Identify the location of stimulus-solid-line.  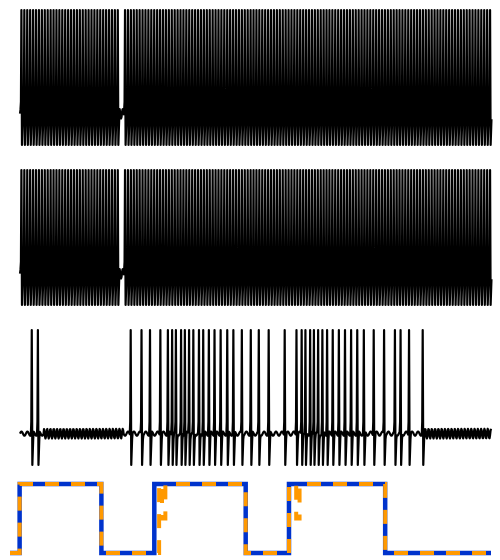
(250, 518).